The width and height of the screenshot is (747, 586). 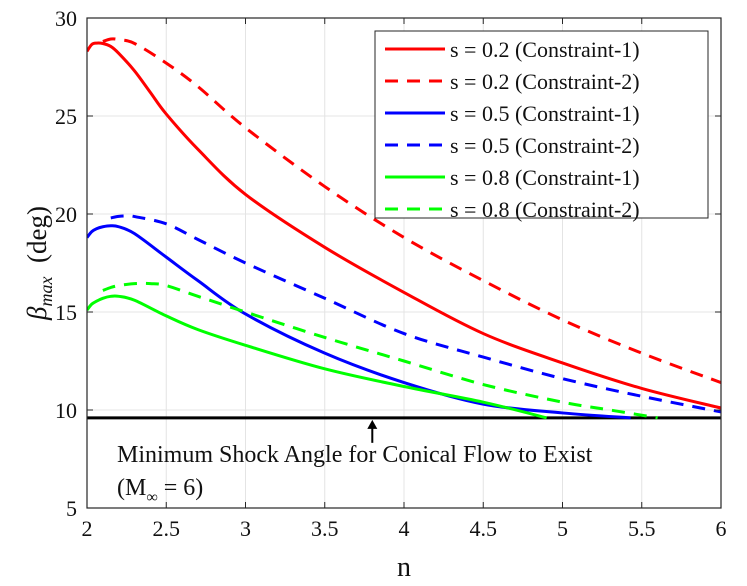 I want to click on legend-label-4: s = 0.5 (Constraint-2), so click(x=545, y=145).